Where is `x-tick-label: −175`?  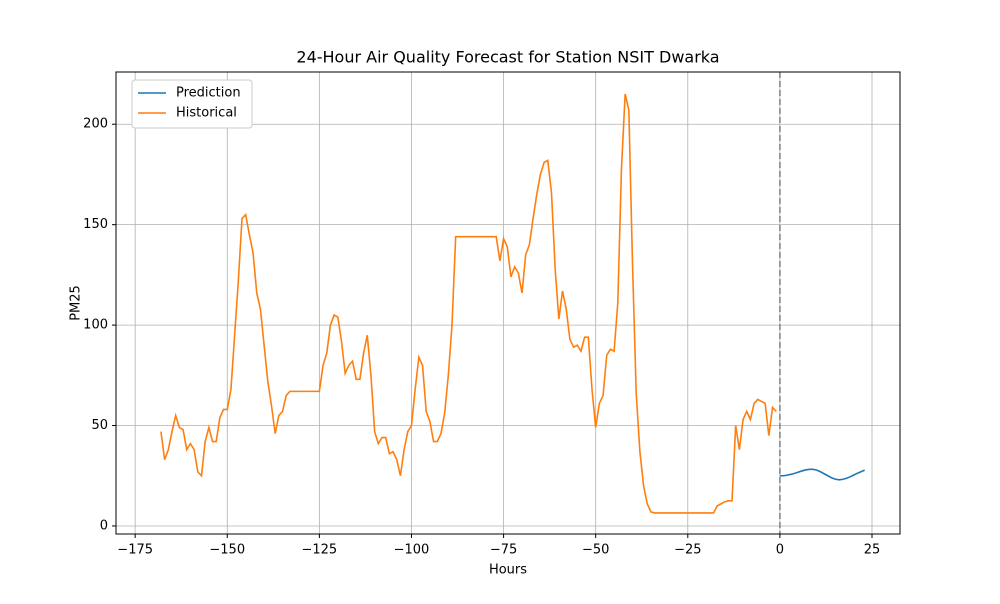
x-tick-label: −175 is located at coordinates (135, 550).